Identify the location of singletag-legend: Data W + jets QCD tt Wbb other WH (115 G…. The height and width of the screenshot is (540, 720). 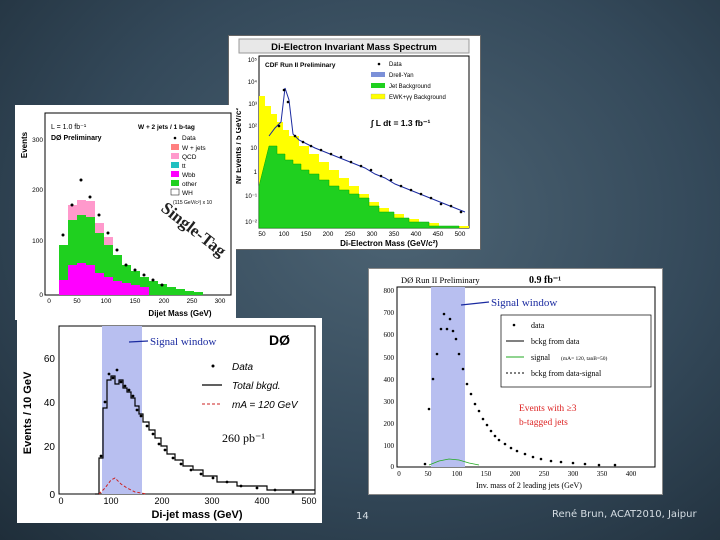
(191, 170).